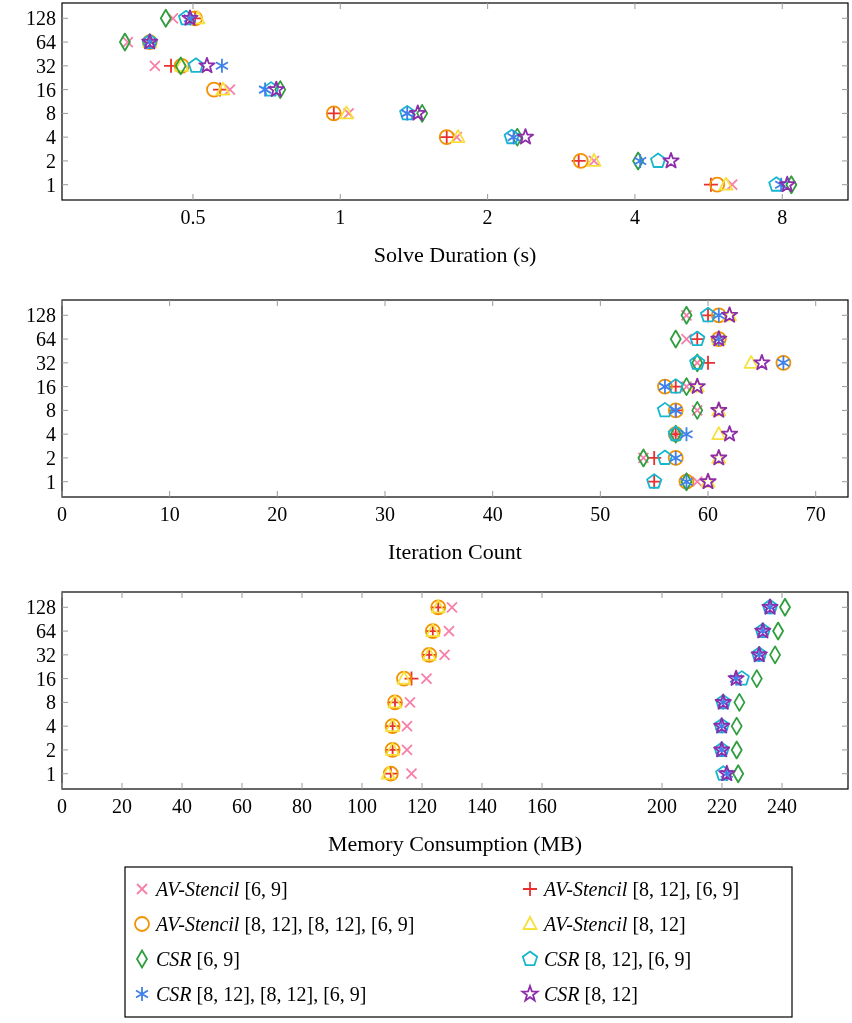 The image size is (852, 1023). What do you see at coordinates (722, 806) in the screenshot?
I see `x-tick-label: 220` at bounding box center [722, 806].